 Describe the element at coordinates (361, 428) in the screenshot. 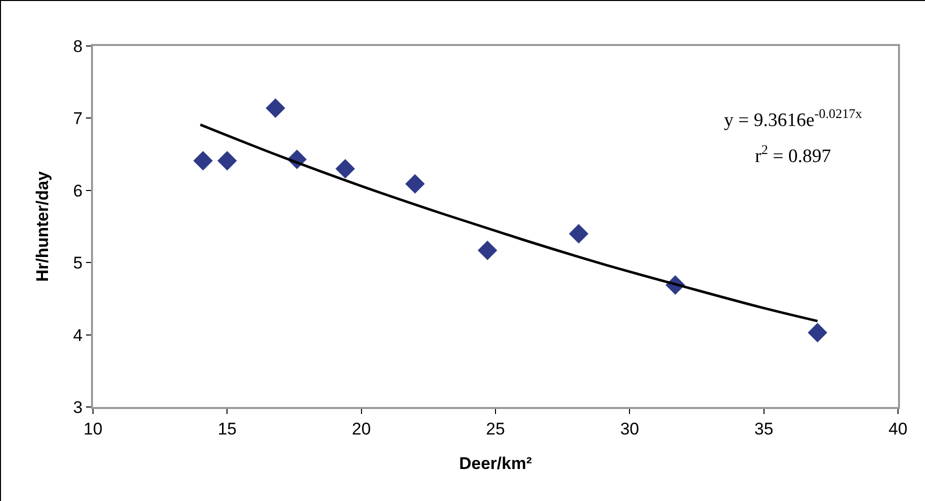

I see `x-tick-label: 20` at that location.